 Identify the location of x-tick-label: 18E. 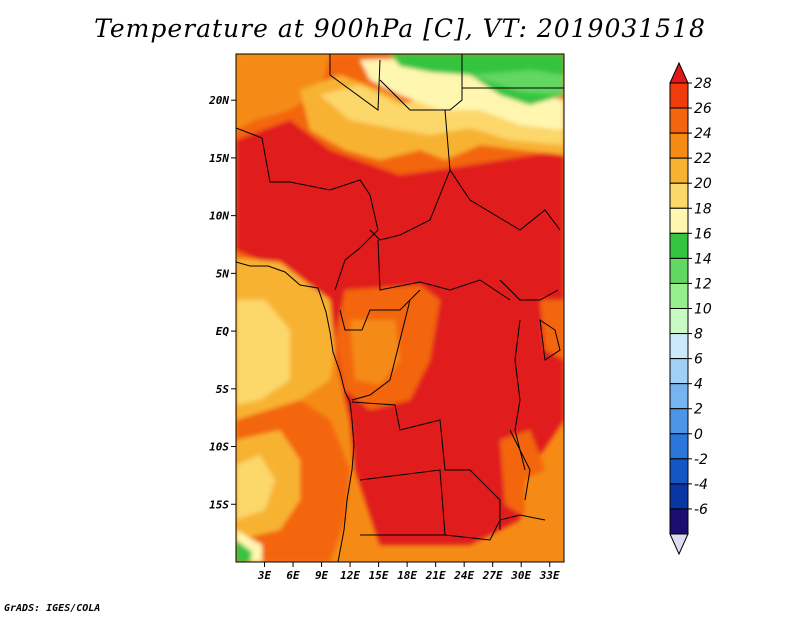
(407, 575).